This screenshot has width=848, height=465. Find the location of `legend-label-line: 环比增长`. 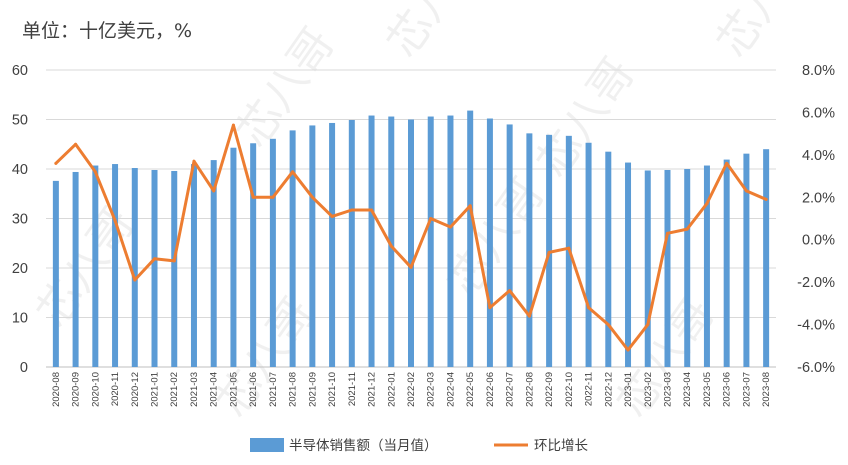

legend-label-line: 环比增长 is located at coordinates (561, 446).